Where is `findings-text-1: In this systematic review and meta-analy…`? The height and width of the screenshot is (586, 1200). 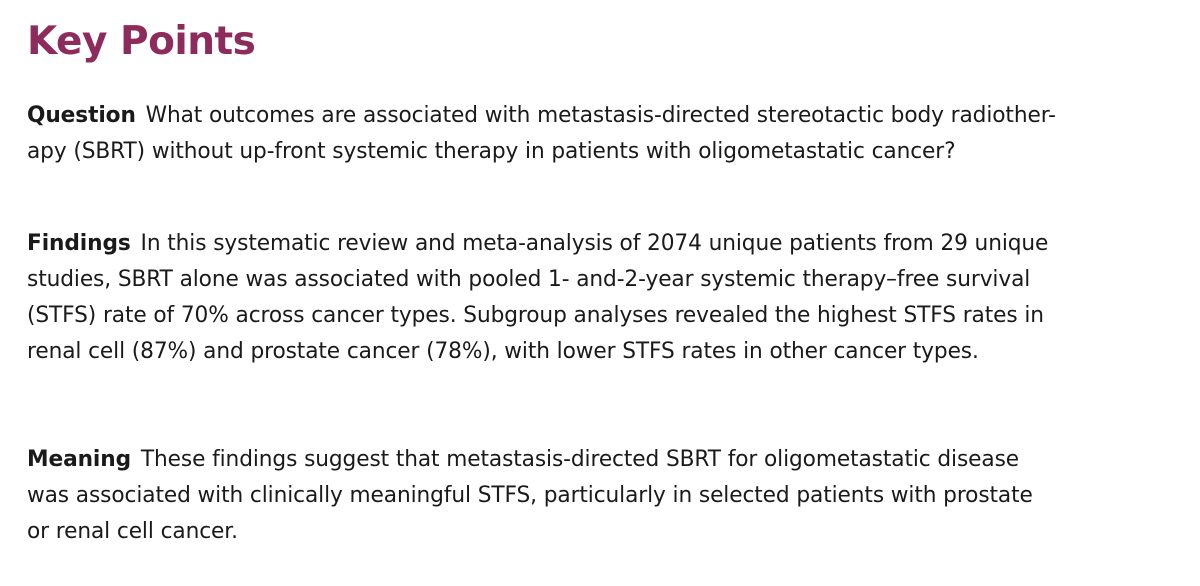
findings-text-1: In this systematic review and meta-analy… is located at coordinates (594, 243).